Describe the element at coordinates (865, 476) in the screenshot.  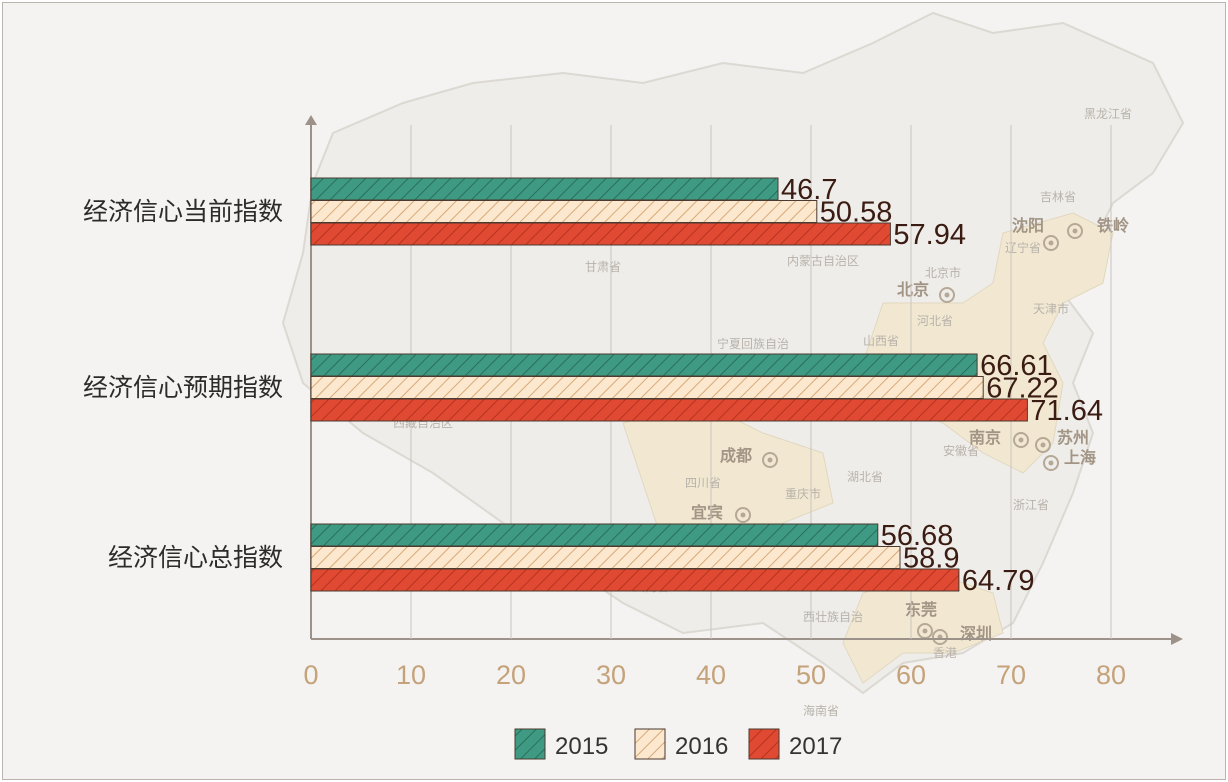
I see `map-province-label: 湖北省` at that location.